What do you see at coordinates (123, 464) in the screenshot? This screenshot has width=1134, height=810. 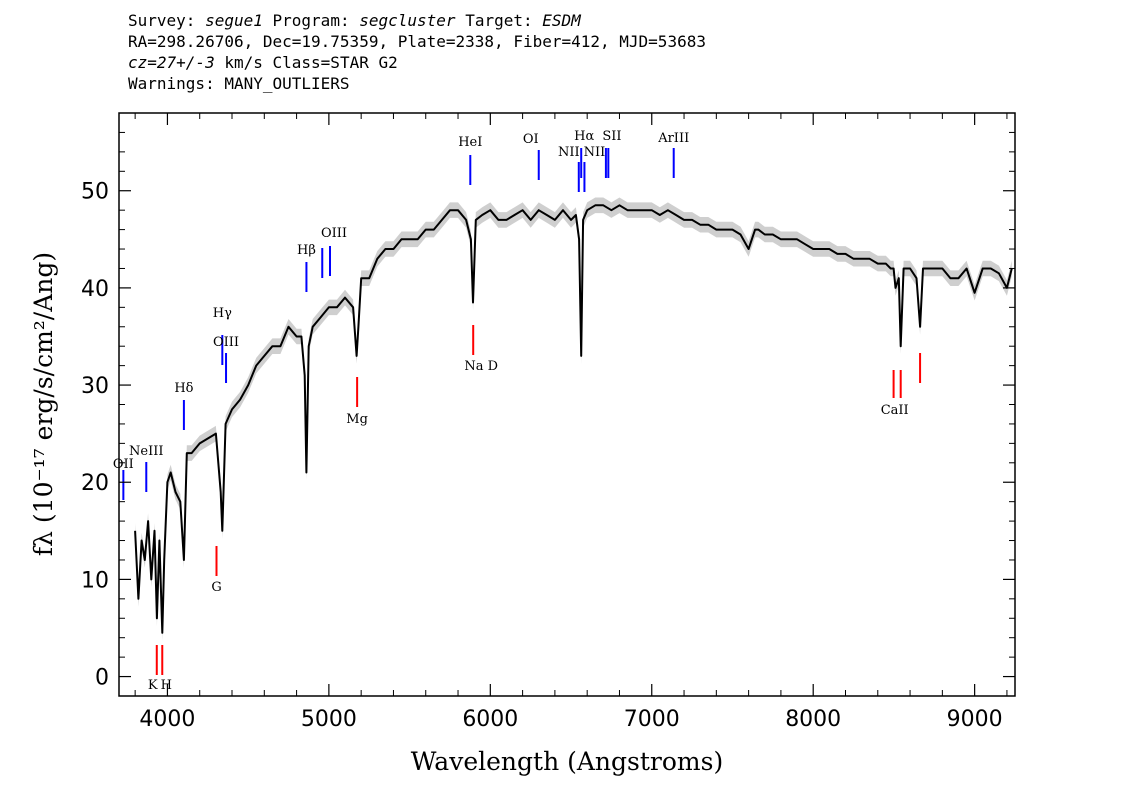 I see `line-label-oii: OII` at bounding box center [123, 464].